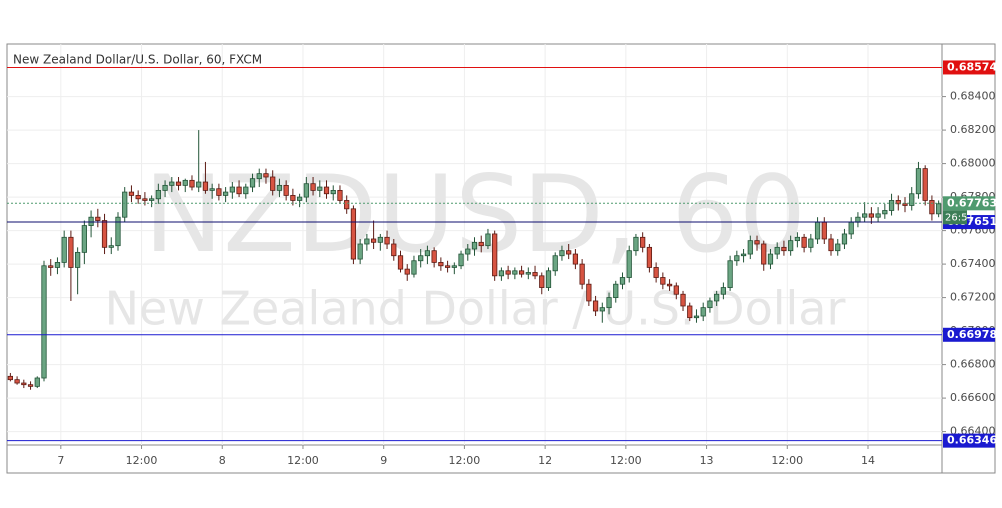 The width and height of the screenshot is (1002, 508). I want to click on x-tick-label: 9, so click(383, 460).